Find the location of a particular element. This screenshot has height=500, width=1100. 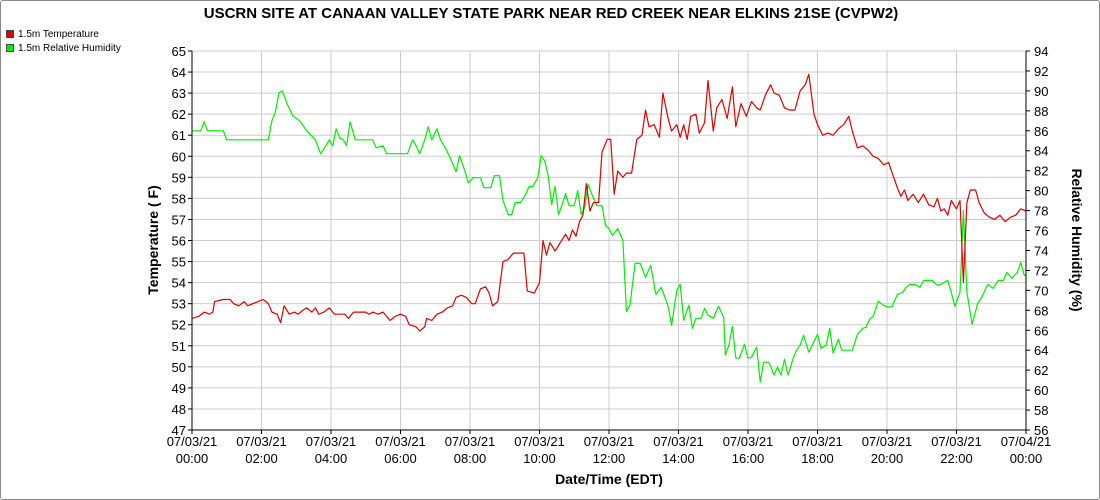

x-tick-label-time: 06:00 is located at coordinates (400, 458).